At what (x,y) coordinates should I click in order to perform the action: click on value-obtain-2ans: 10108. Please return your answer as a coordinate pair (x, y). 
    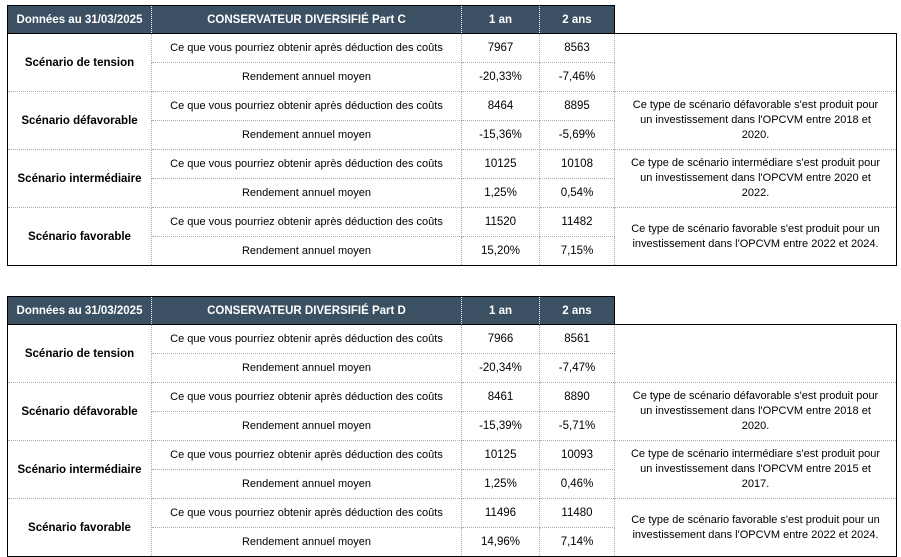
    Looking at the image, I should click on (577, 164).